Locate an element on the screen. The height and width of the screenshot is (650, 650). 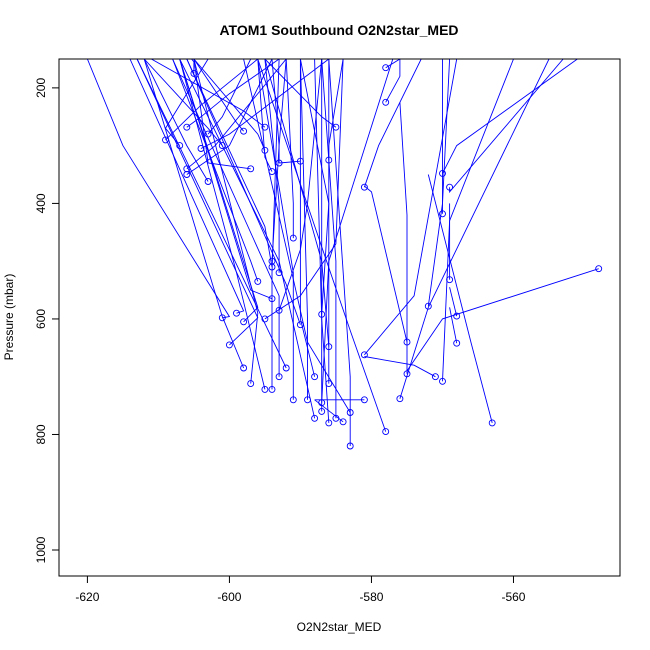
x-tick-label: -560 is located at coordinates (513, 597).